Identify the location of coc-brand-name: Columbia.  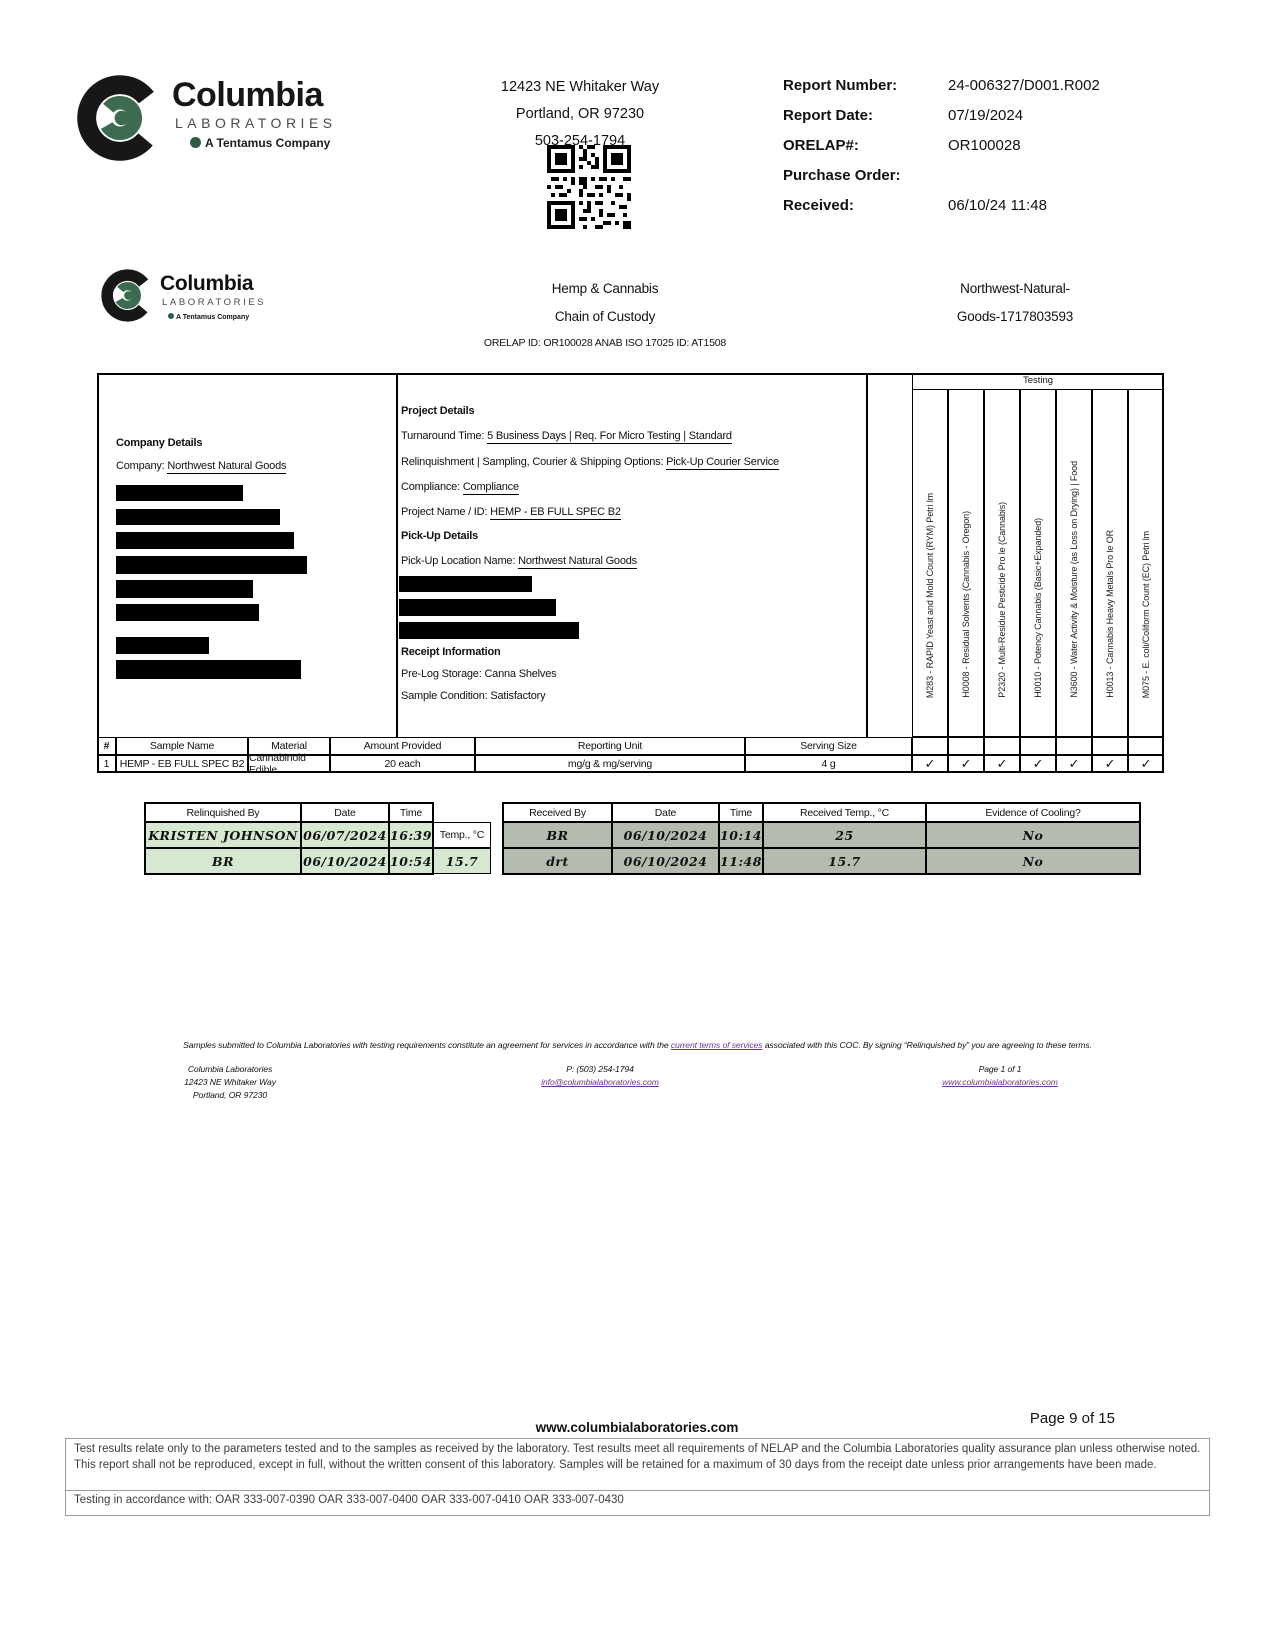
(207, 283).